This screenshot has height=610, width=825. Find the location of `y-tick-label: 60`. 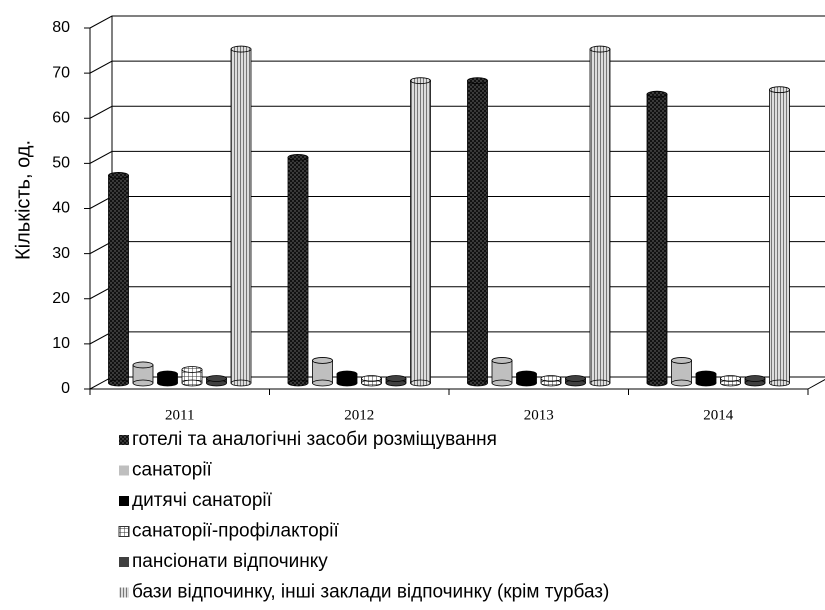

y-tick-label: 60 is located at coordinates (61, 117).